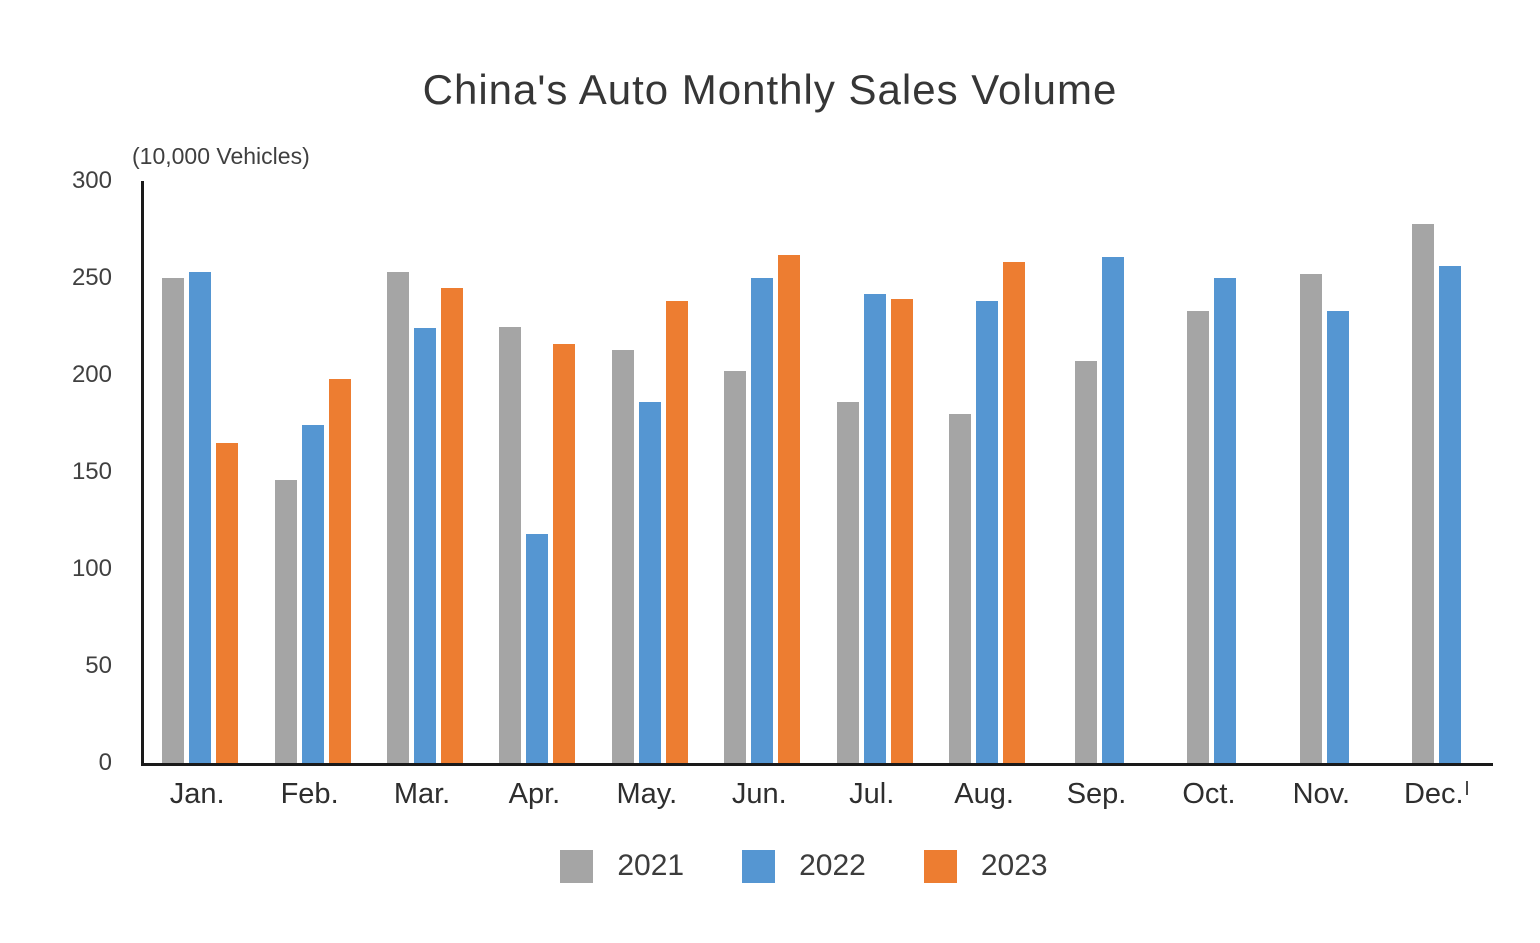  Describe the element at coordinates (1324, 472) in the screenshot. I see `bar-group-nov` at that location.